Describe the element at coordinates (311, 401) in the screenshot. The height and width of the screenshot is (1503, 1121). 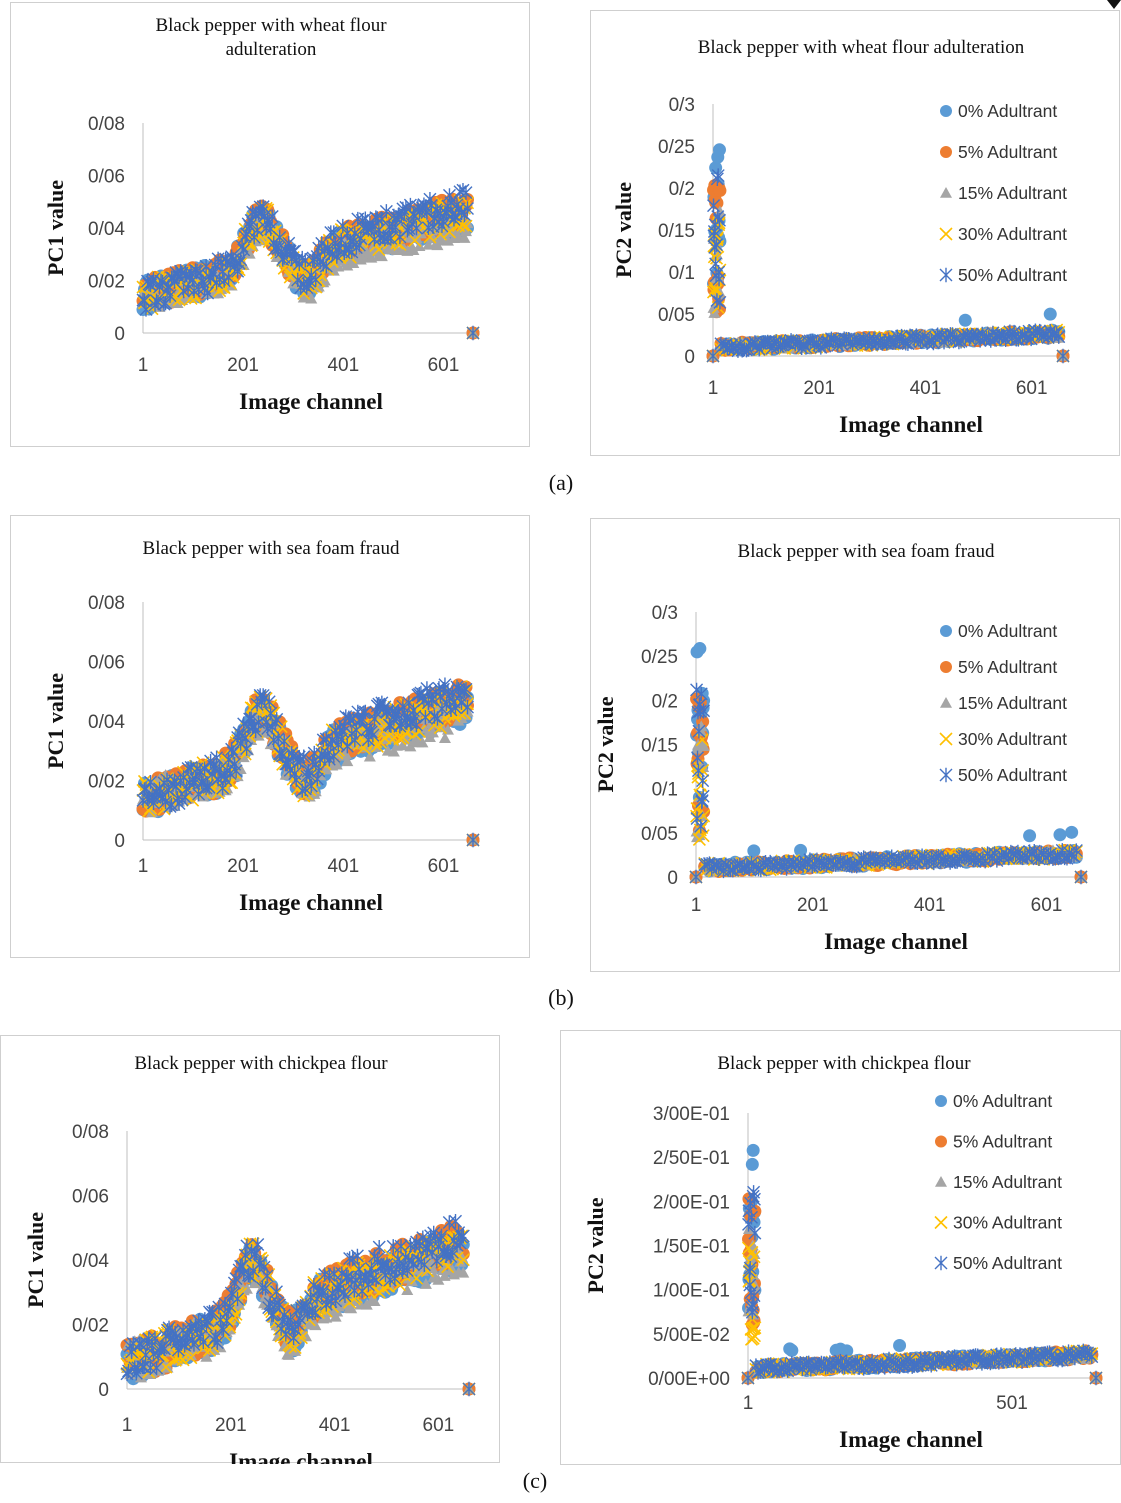
I see `x-axis-title: Image channel` at that location.